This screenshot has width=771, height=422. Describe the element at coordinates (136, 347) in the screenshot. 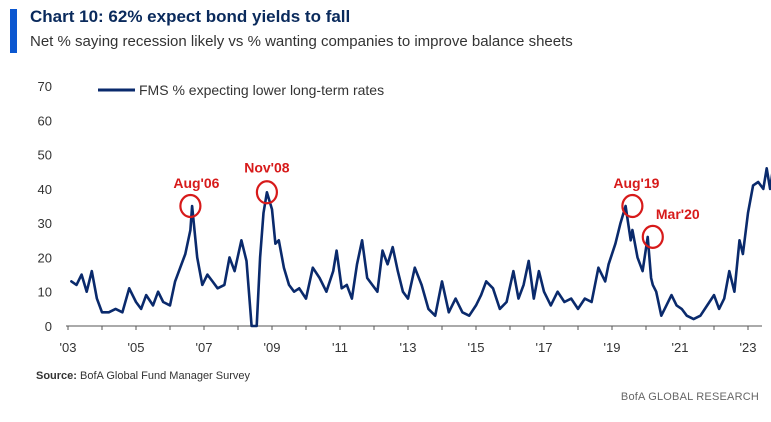

I see `x-tick-label: '05` at that location.